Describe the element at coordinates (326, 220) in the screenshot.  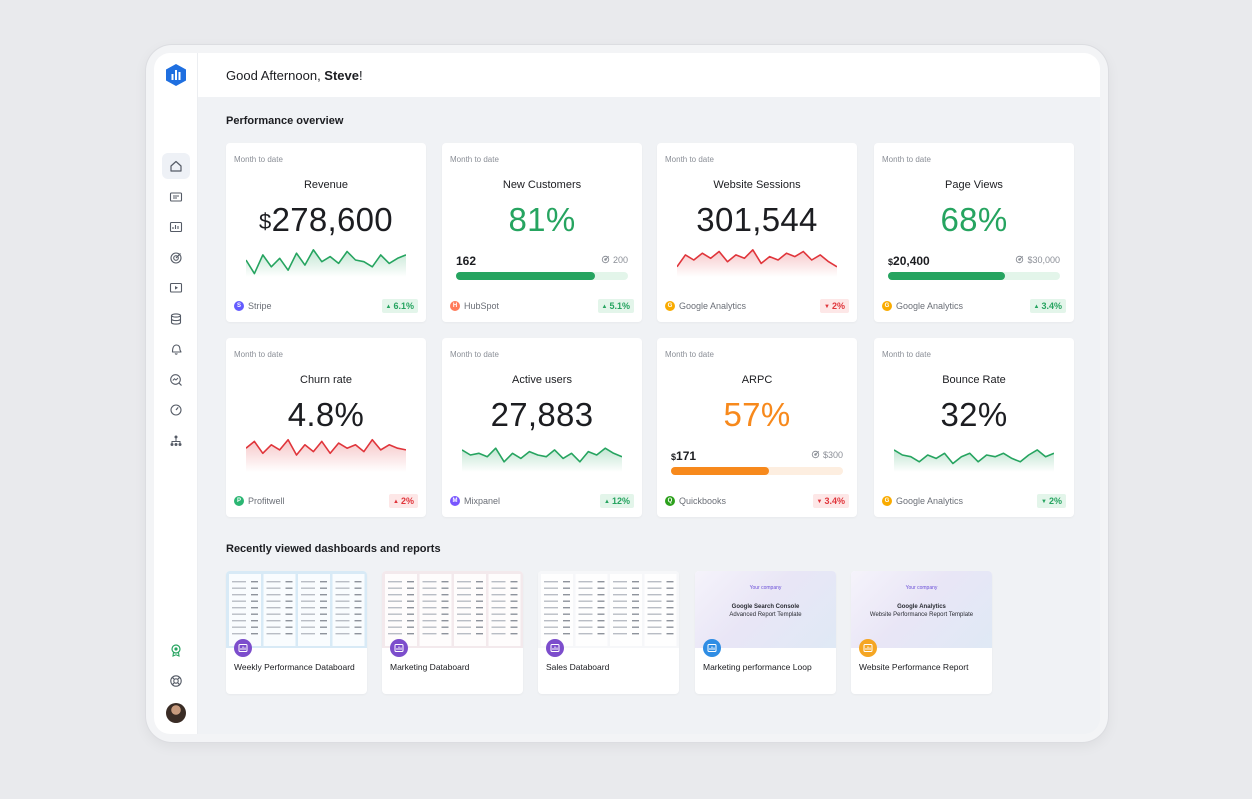
I see `card-value: $278,600` at that location.